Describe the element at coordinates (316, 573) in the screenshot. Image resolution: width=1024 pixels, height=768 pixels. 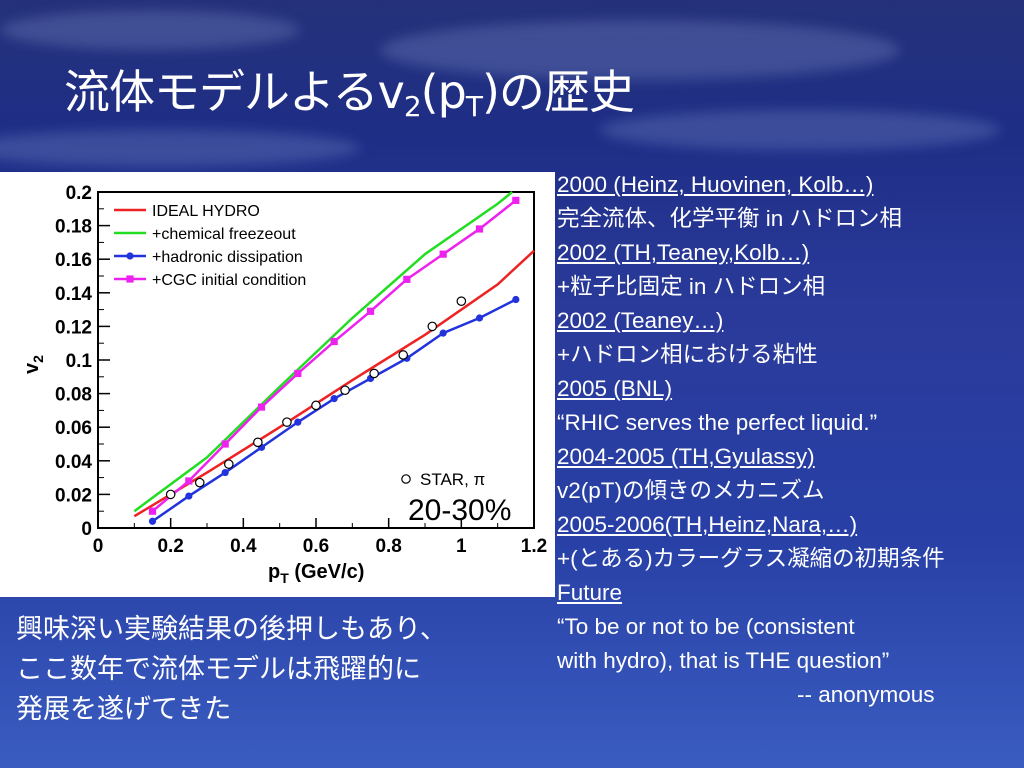
I see `x-axis-label: pT (GeV/c)` at that location.